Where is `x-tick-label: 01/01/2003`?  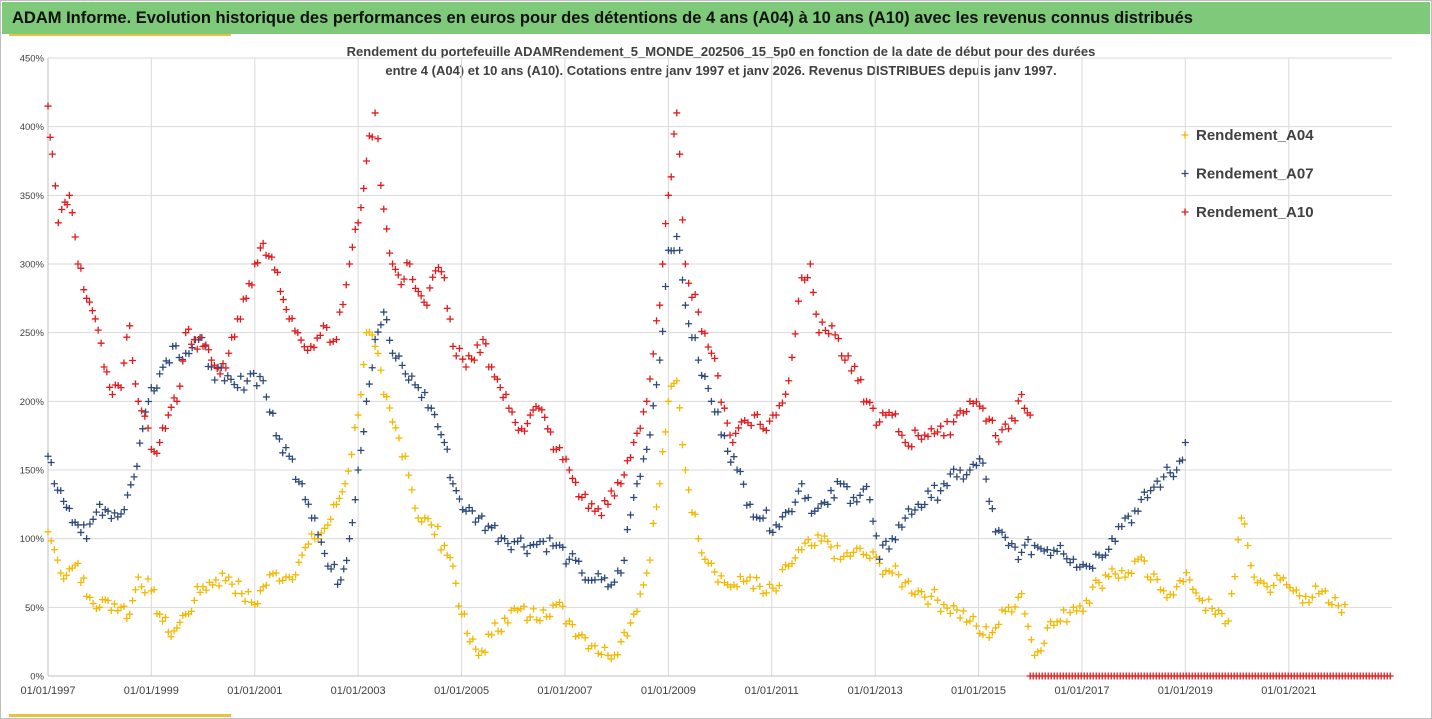 x-tick-label: 01/01/2003 is located at coordinates (358, 691).